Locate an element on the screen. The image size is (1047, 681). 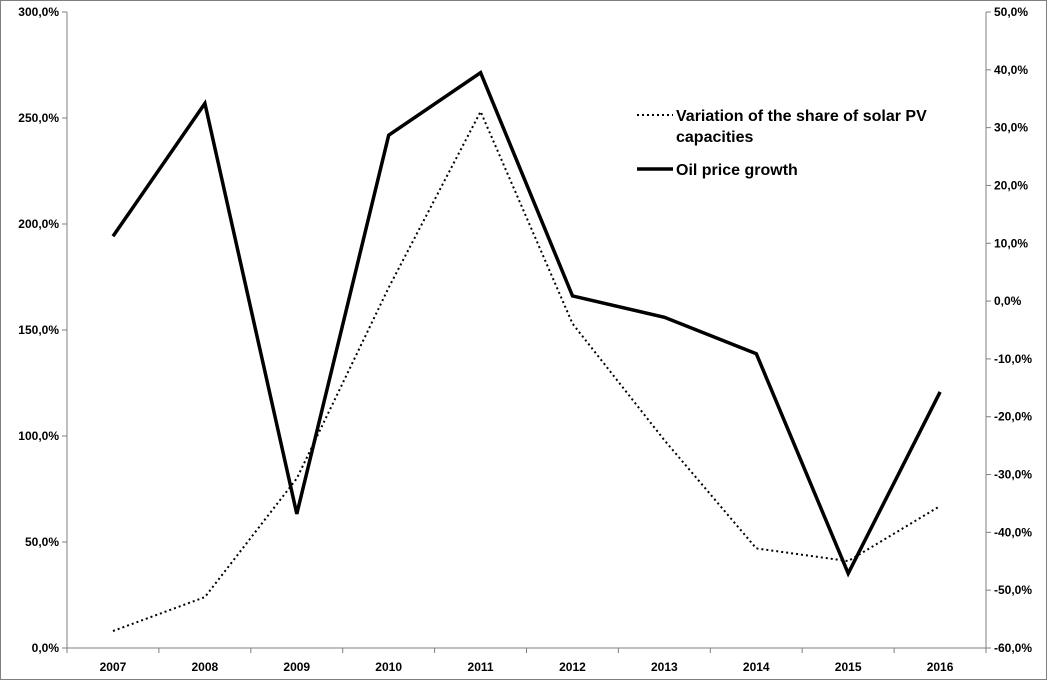
right-tick-label: -50,0% is located at coordinates (1013, 590).